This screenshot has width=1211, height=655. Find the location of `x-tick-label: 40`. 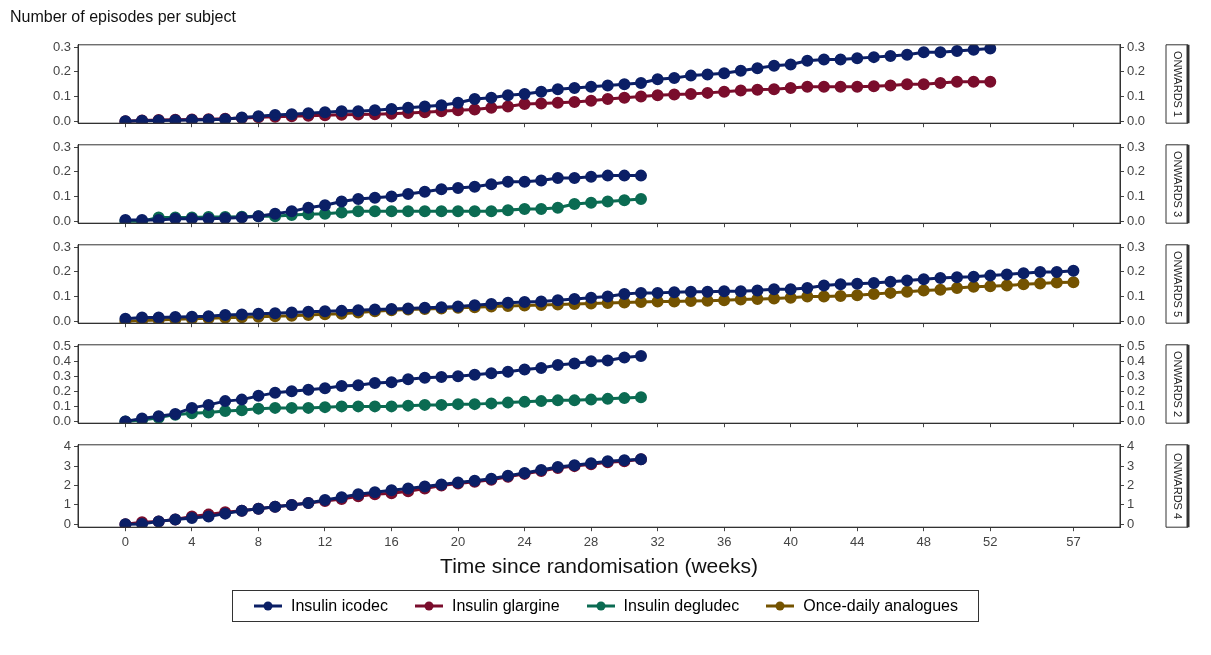

x-tick-label: 40 is located at coordinates (790, 541).